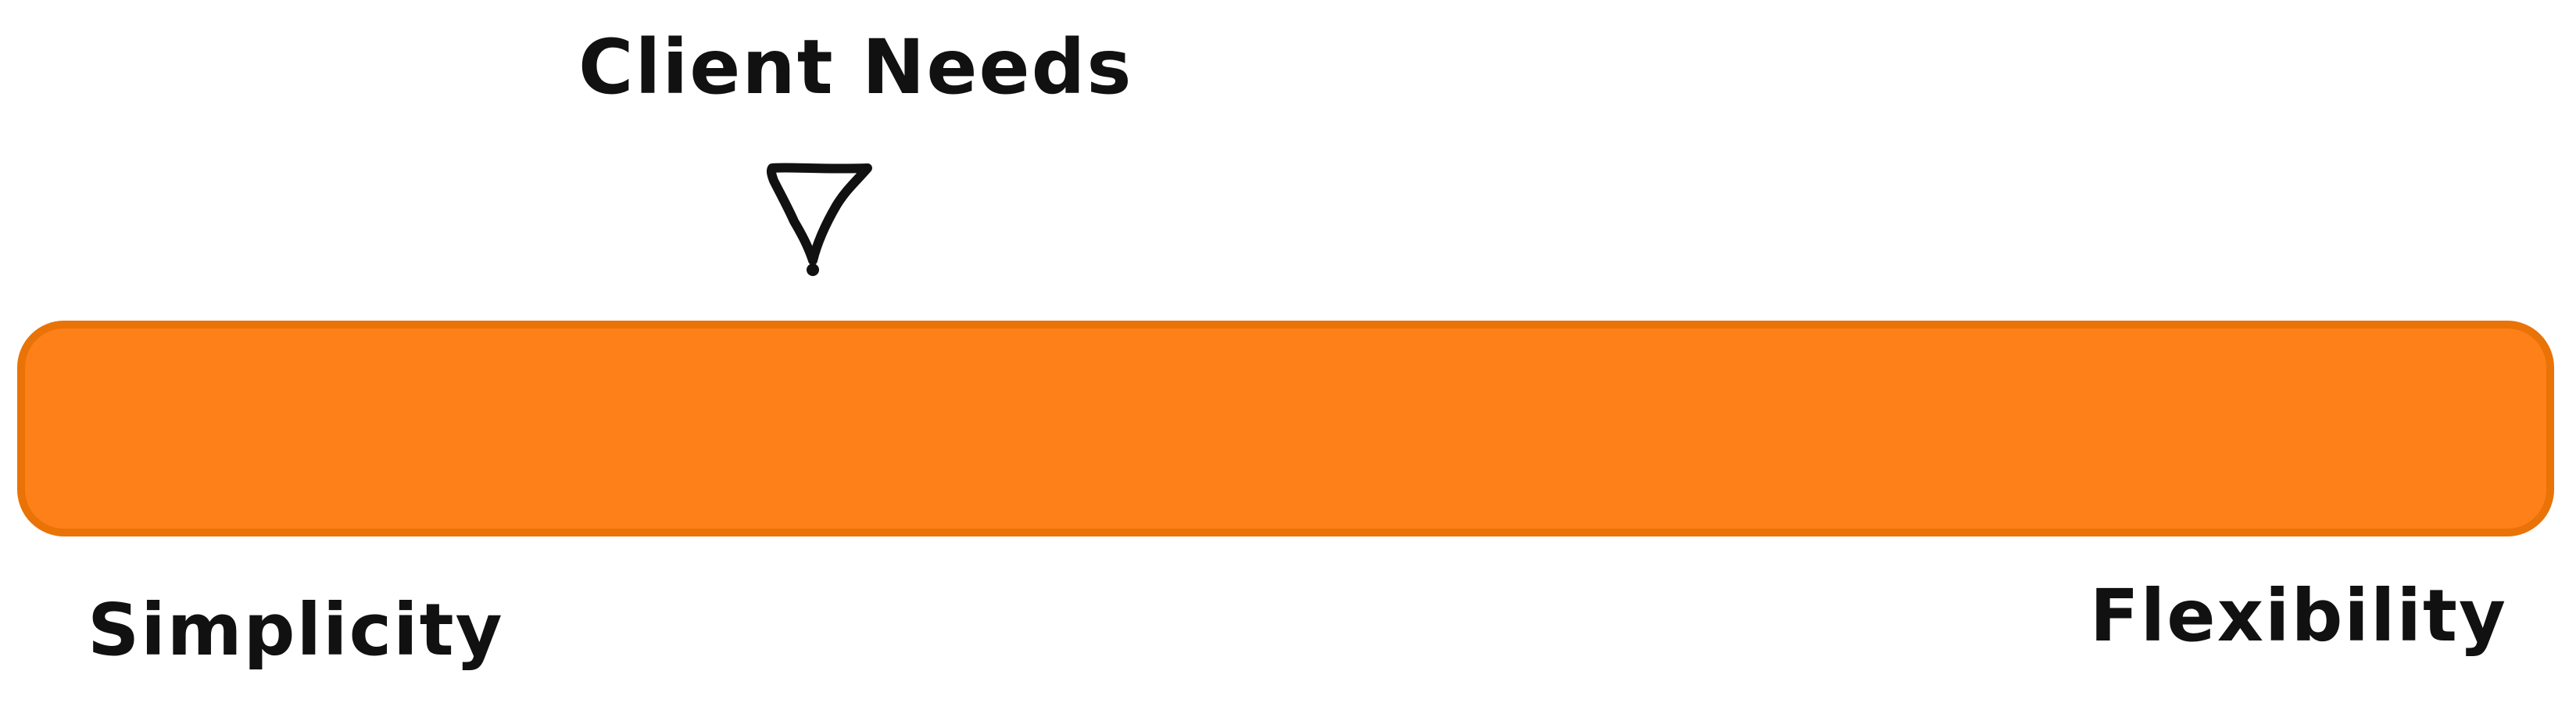 The height and width of the screenshot is (714, 2576). Describe the element at coordinates (819, 219) in the screenshot. I see `down-triangle-icon` at that location.